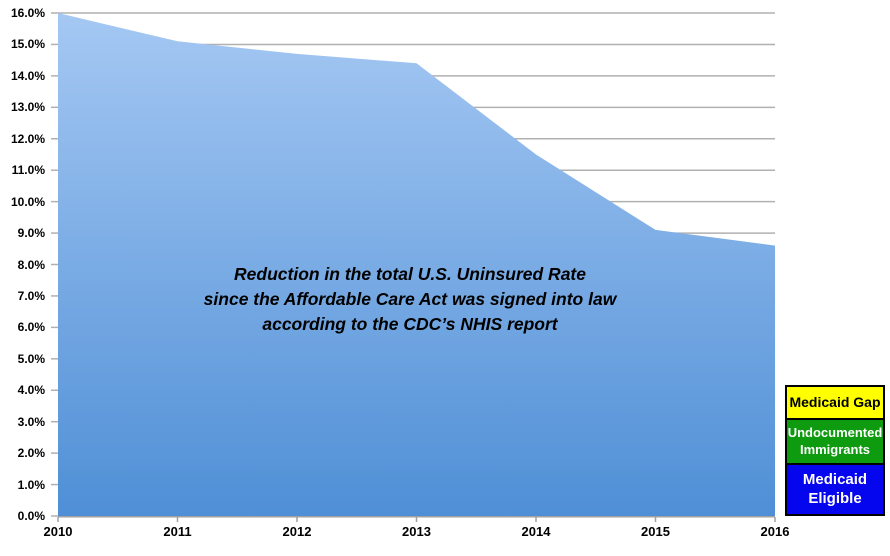 Image resolution: width=890 pixels, height=556 pixels. I want to click on x-tick-label: 2014, so click(536, 531).